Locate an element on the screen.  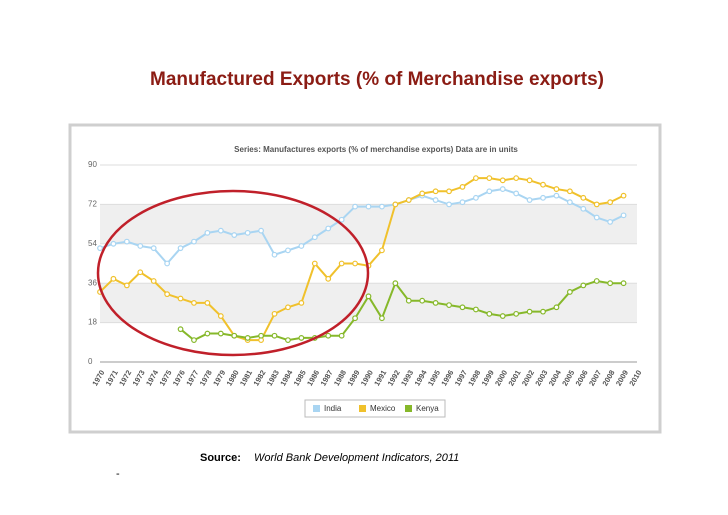
legend-label: India is located at coordinates (333, 408).